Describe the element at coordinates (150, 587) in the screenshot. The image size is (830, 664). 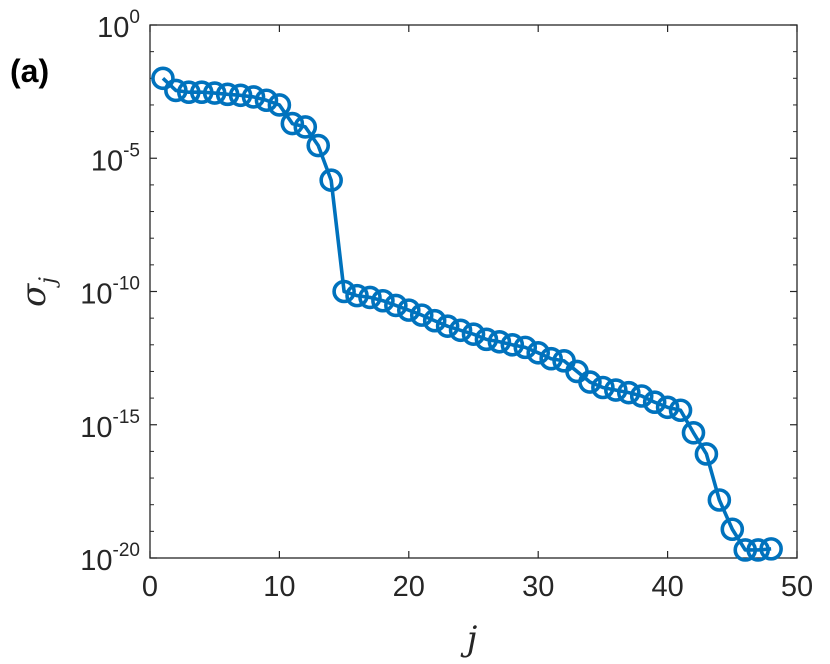
I see `x-tick-label: 0` at that location.